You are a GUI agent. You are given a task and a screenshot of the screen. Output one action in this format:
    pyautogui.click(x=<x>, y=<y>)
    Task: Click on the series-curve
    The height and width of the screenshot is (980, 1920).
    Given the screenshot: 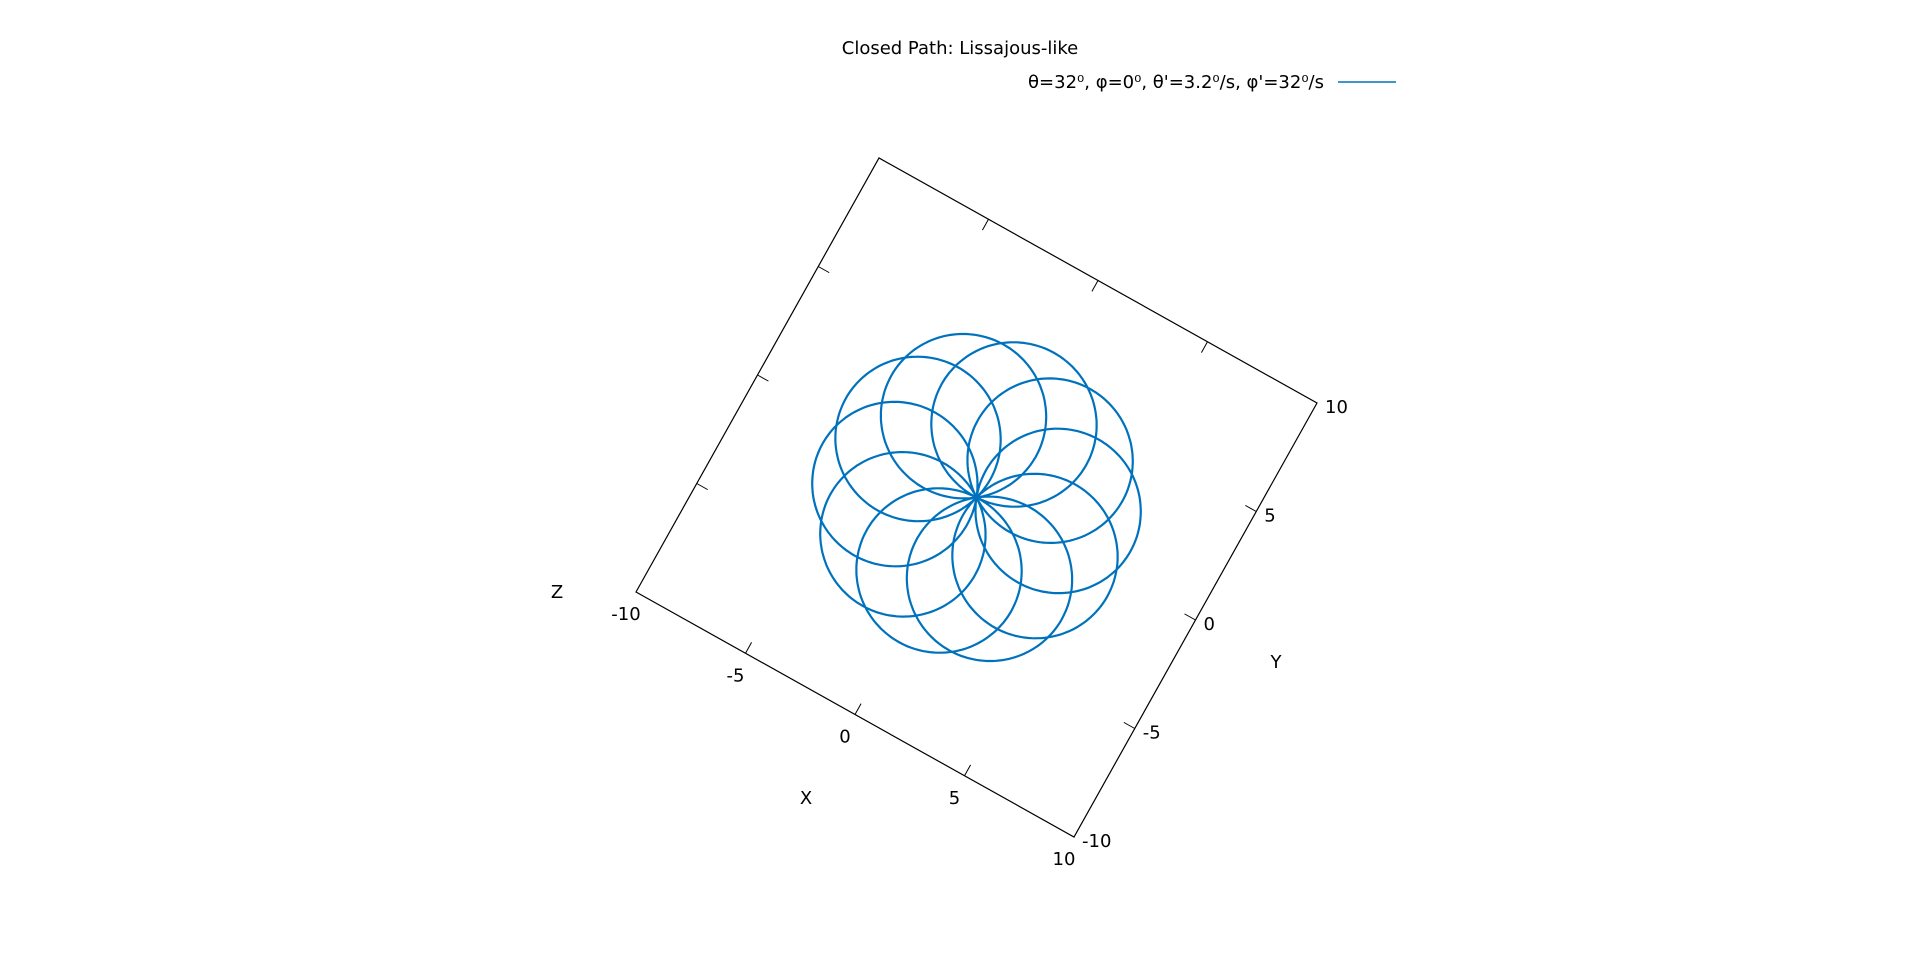 What is the action you would take?
    pyautogui.click(x=976, y=497)
    